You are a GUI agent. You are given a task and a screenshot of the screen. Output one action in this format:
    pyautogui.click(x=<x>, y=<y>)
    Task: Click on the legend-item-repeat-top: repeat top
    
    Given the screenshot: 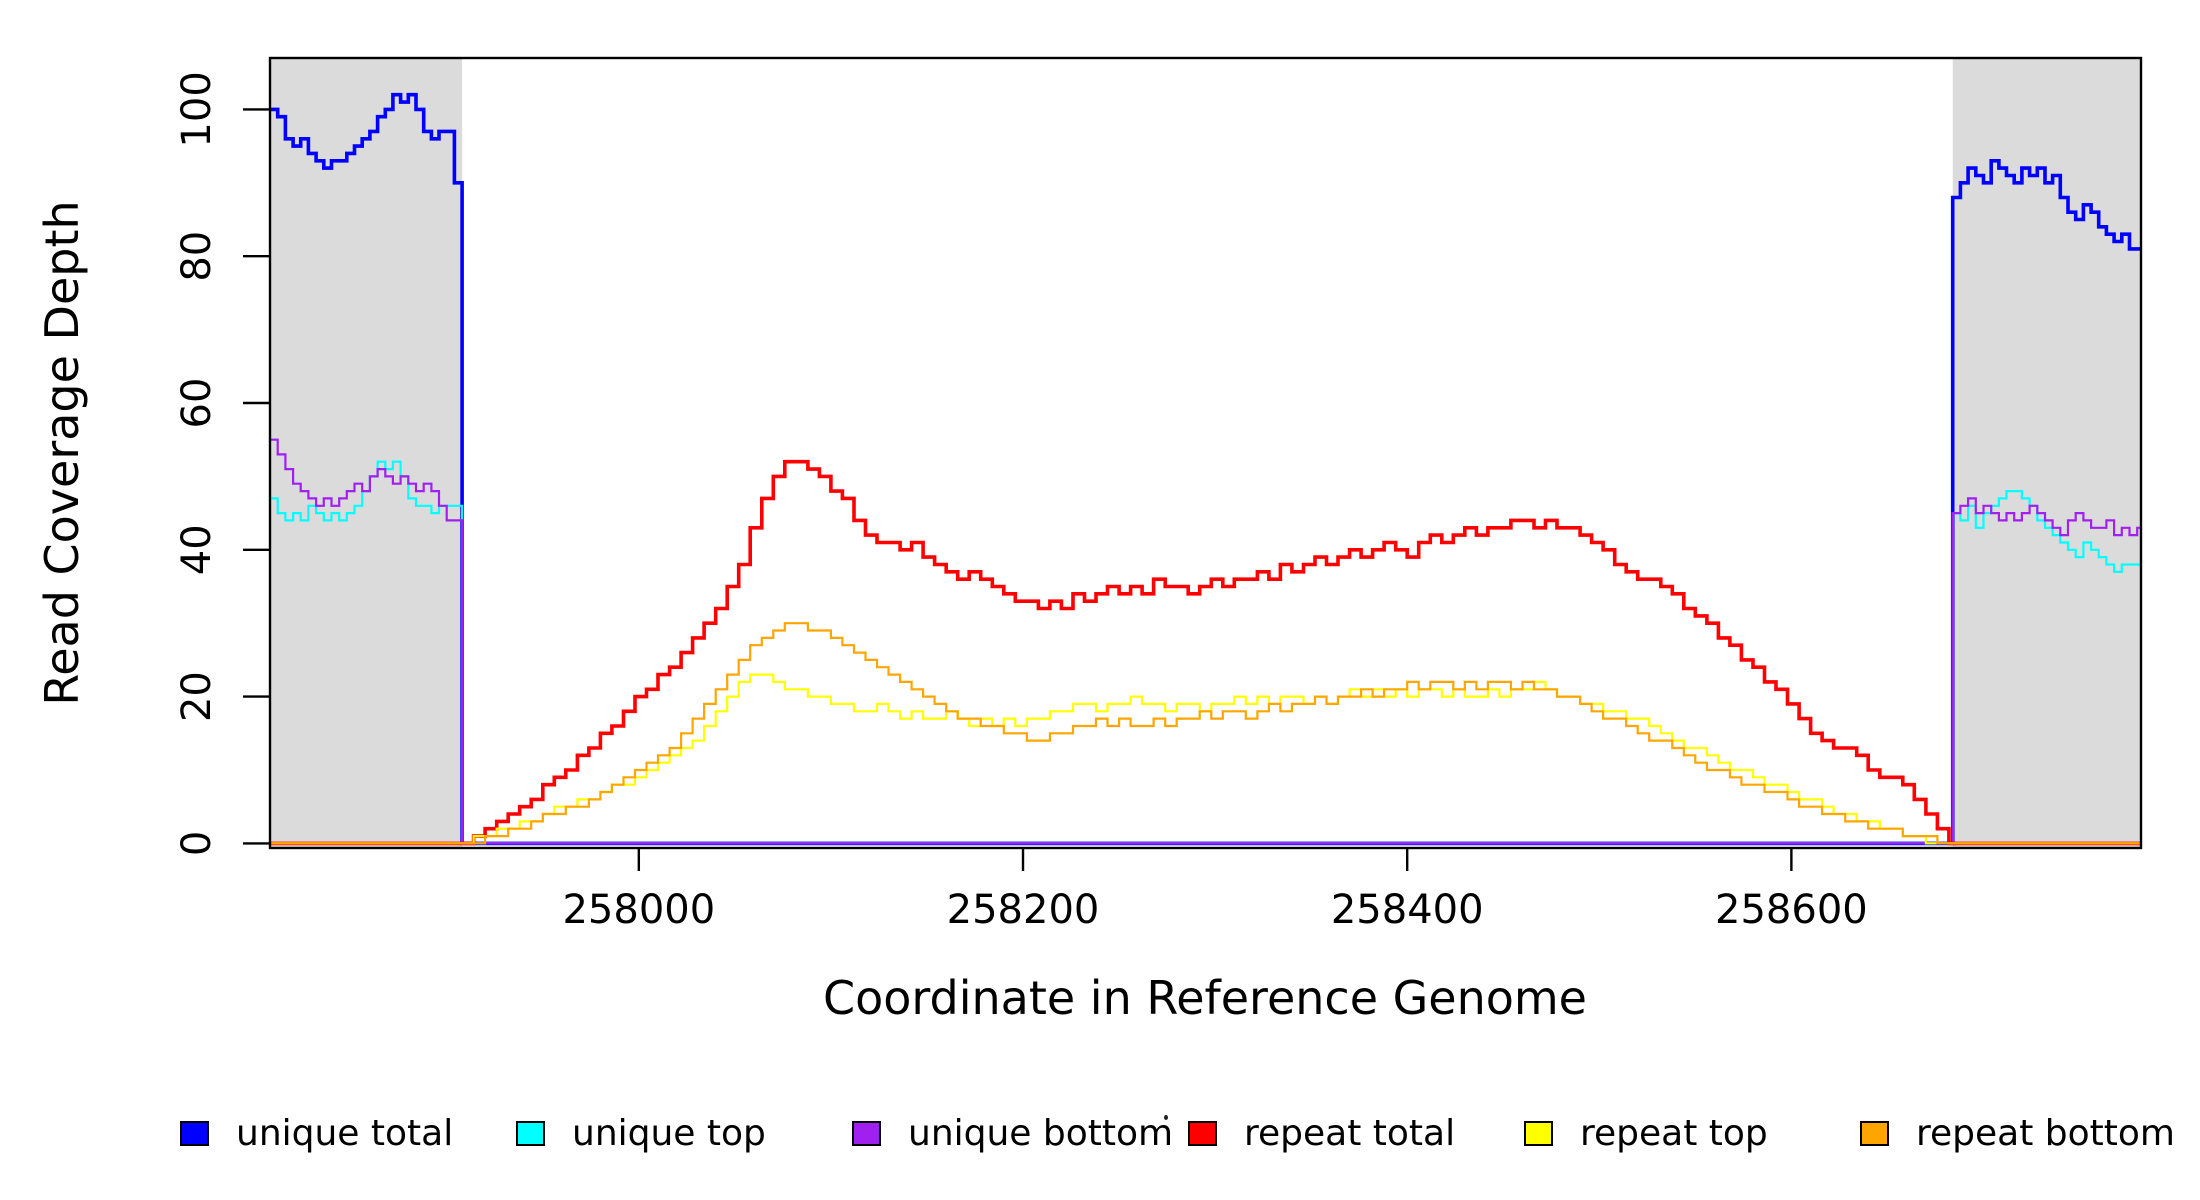 What is the action you would take?
    pyautogui.click(x=1646, y=1133)
    